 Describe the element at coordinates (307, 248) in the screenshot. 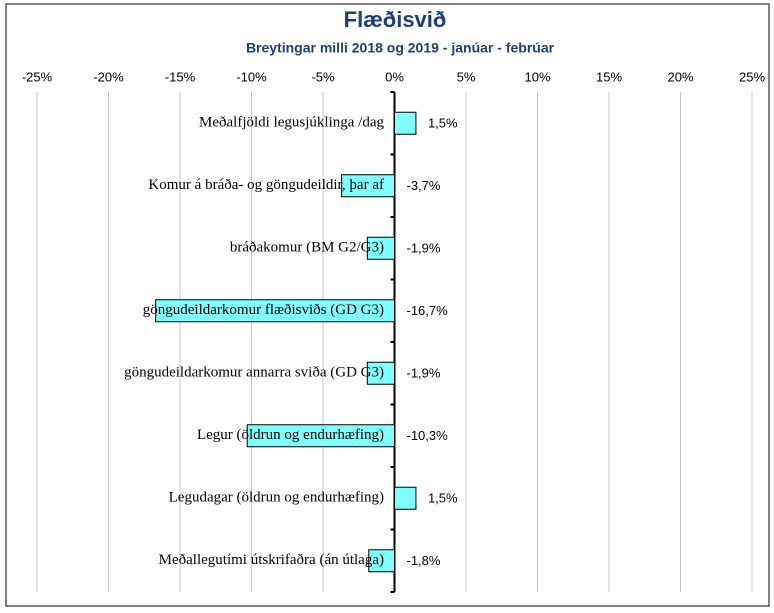

I see `category-label: bráðakomur (BM G2/G3)` at that location.